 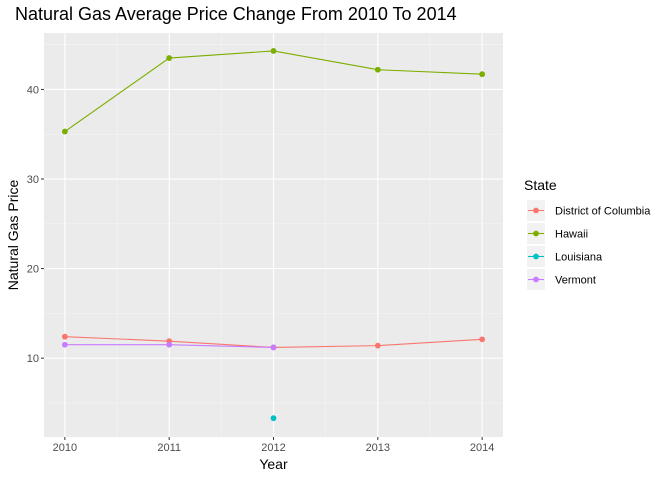 I want to click on legend-item-louisiana: Louisiana, so click(x=565, y=256).